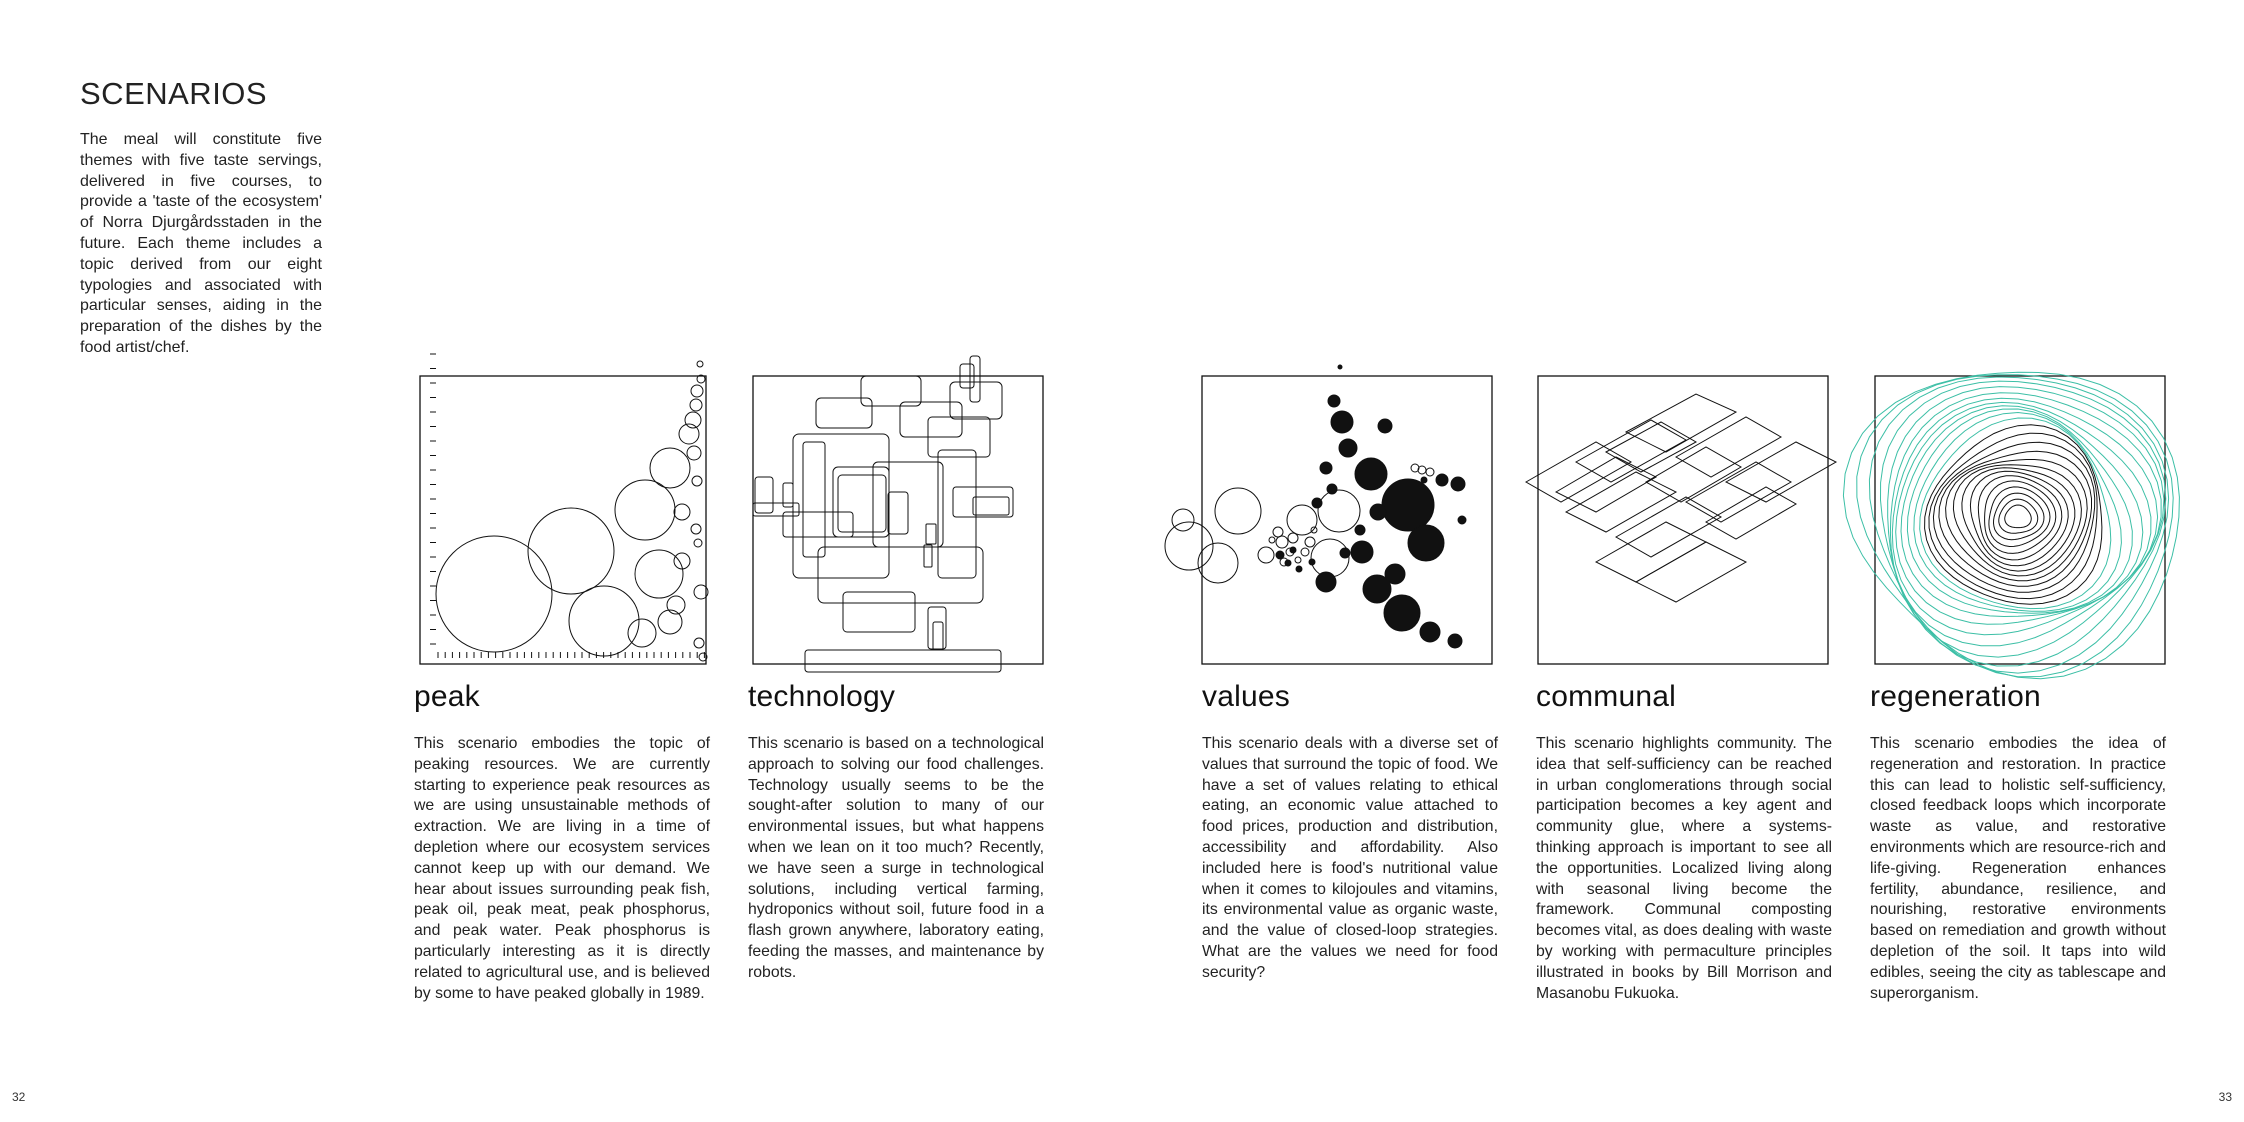 The width and height of the screenshot is (2244, 1122). Describe the element at coordinates (173, 94) in the screenshot. I see `page-title: SCENARIOS` at that location.